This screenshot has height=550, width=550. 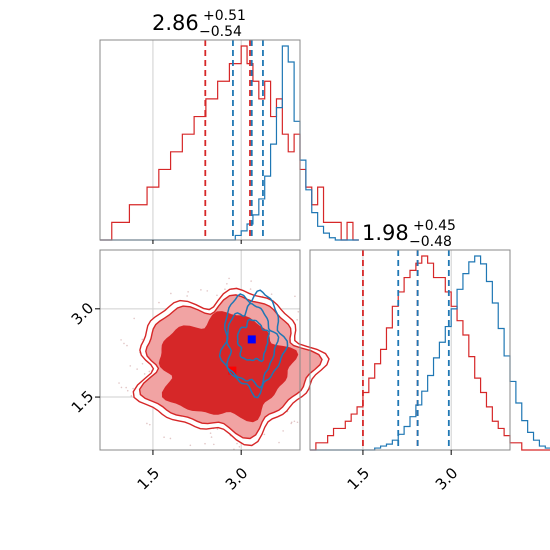 What do you see at coordinates (83, 314) in the screenshot?
I see `y-tick-label: 3.0` at bounding box center [83, 314].